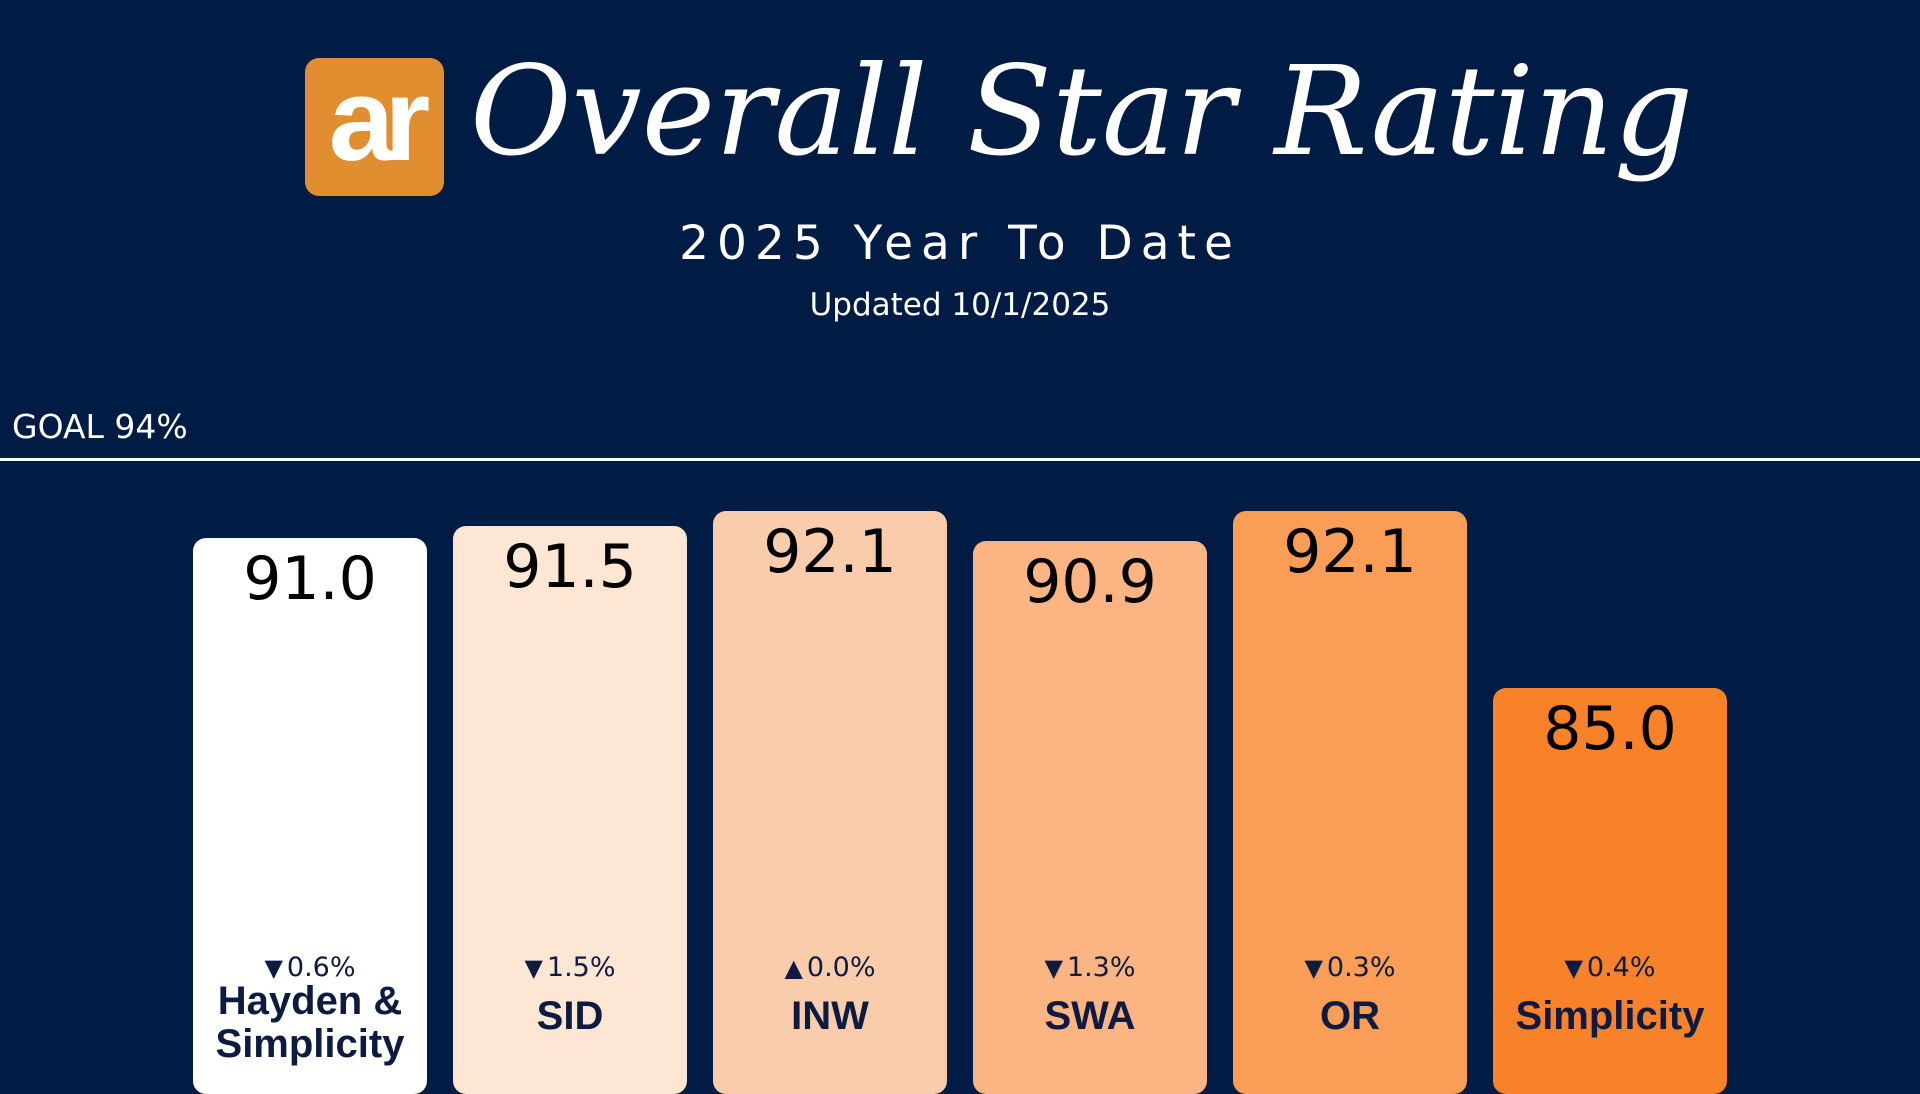 This screenshot has height=1094, width=1920. What do you see at coordinates (960, 459) in the screenshot?
I see `goal-line` at bounding box center [960, 459].